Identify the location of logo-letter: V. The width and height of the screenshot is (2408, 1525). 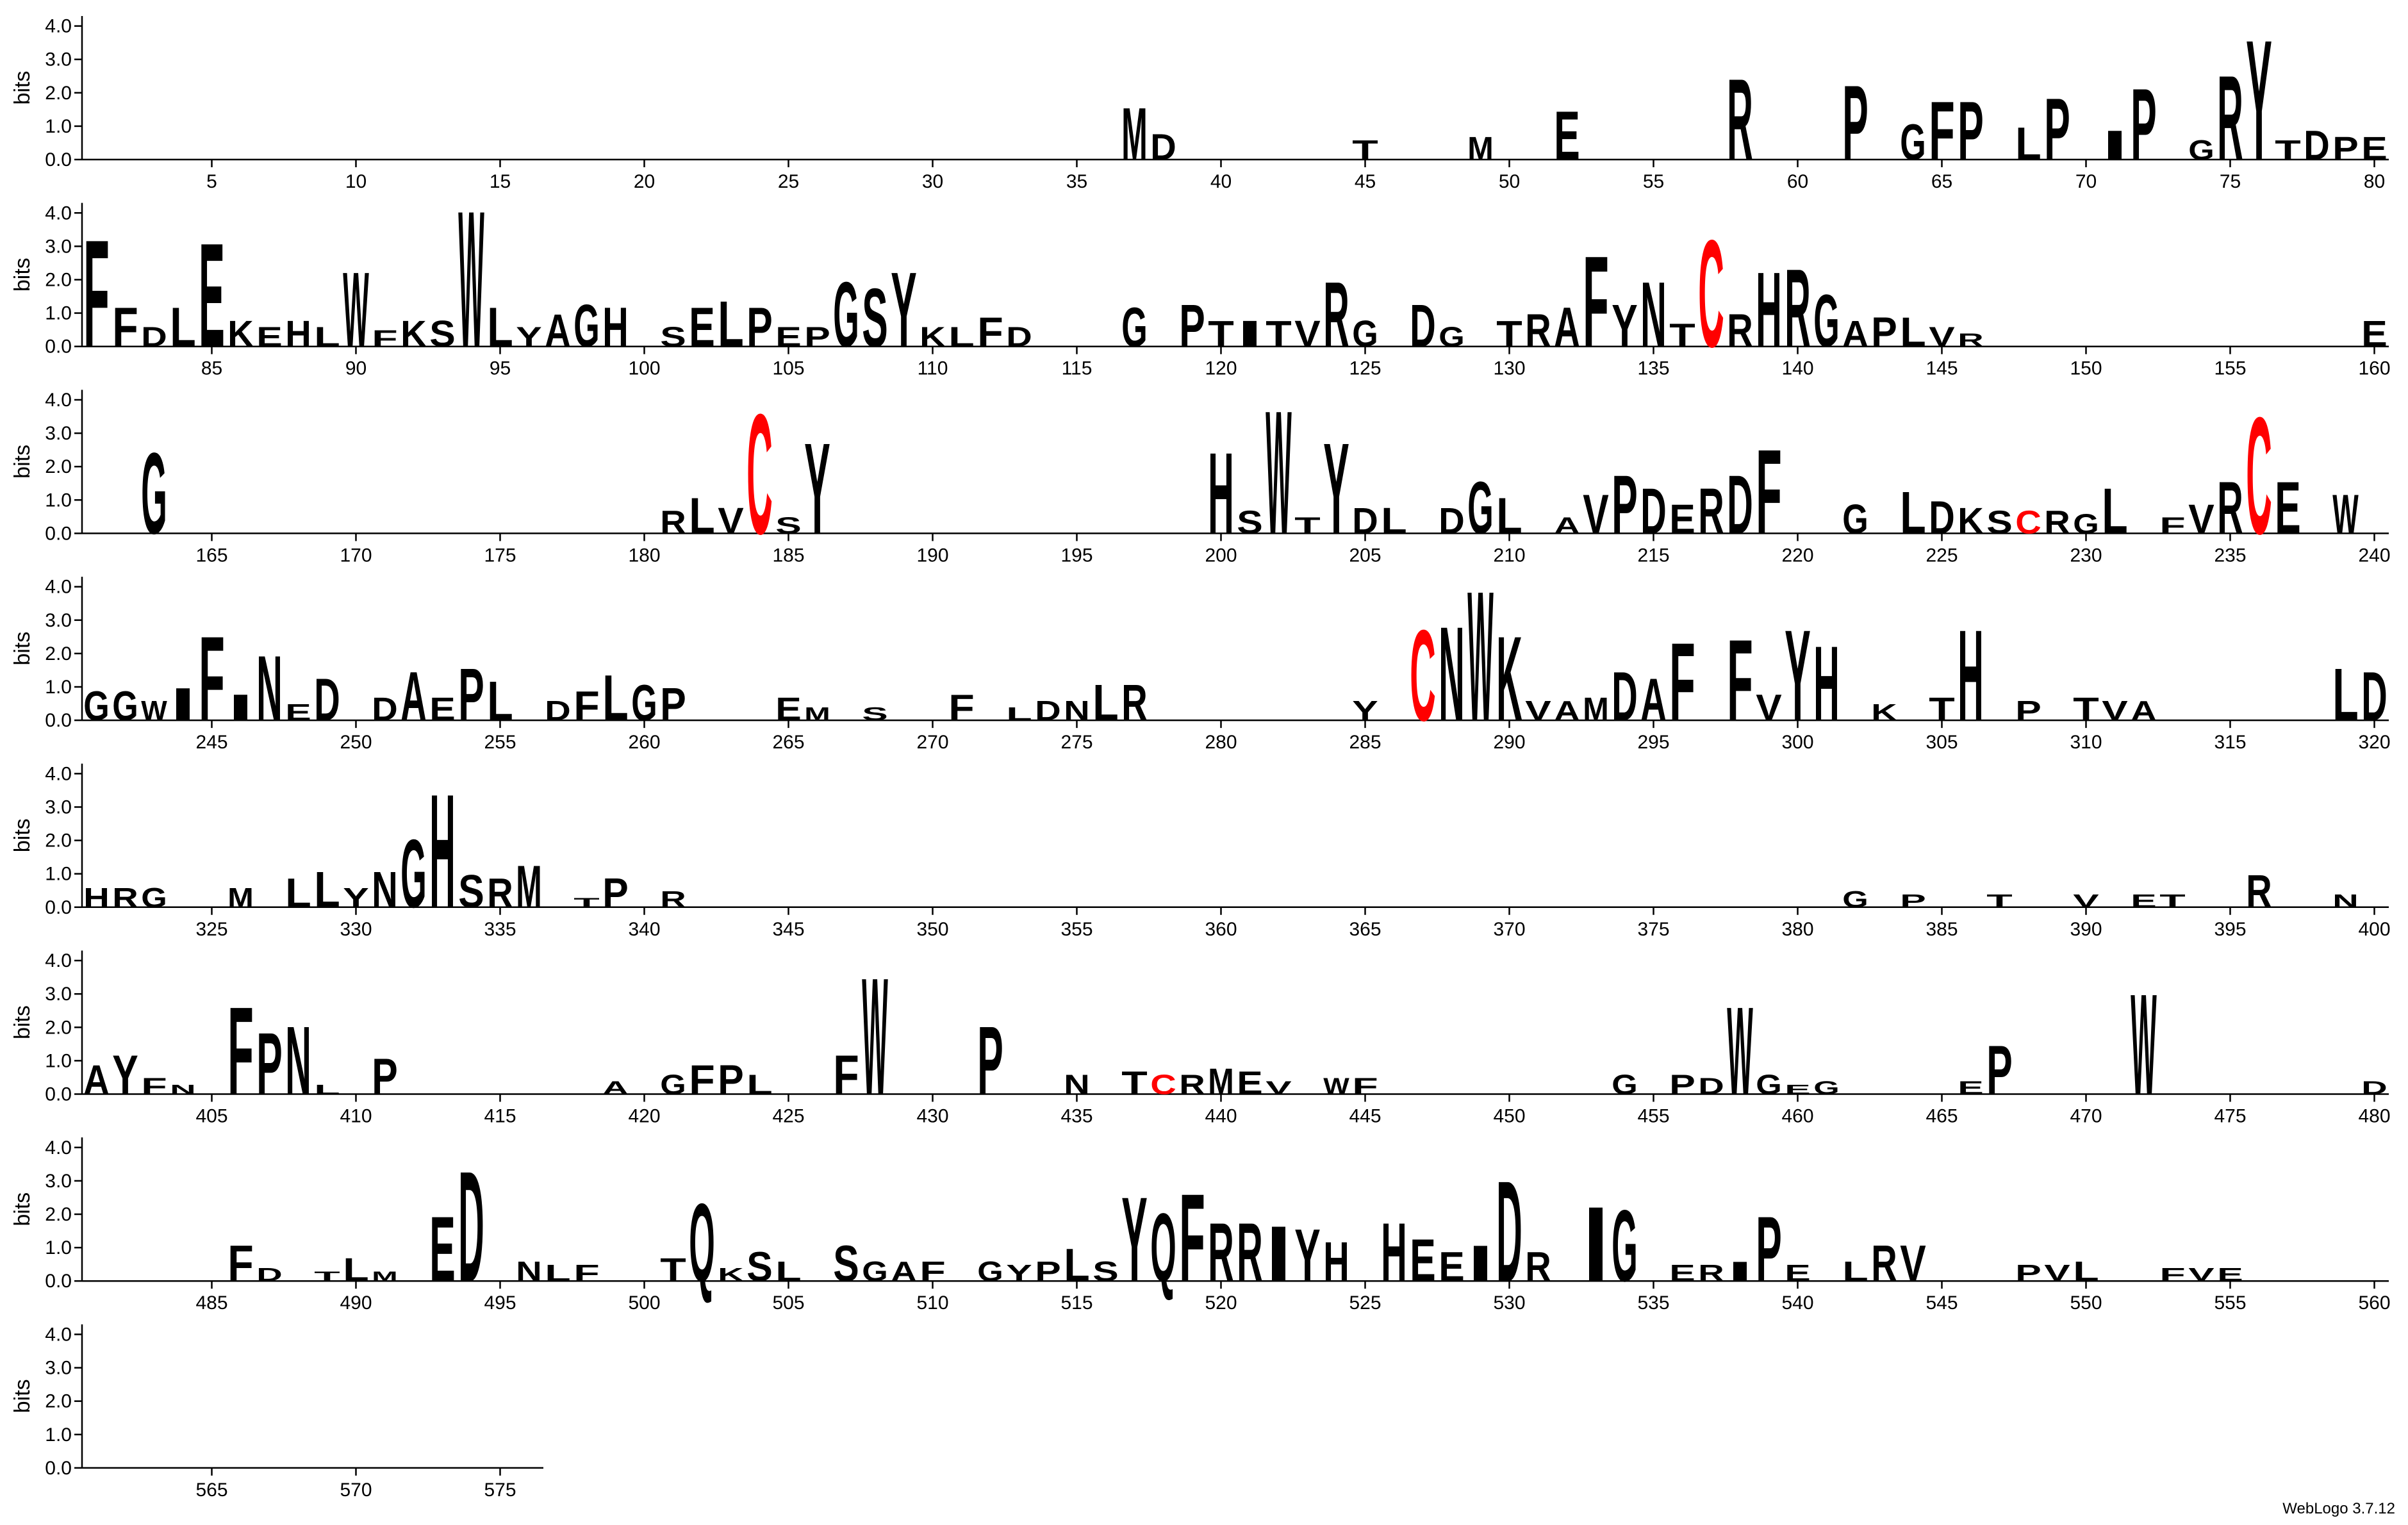
(731, 520).